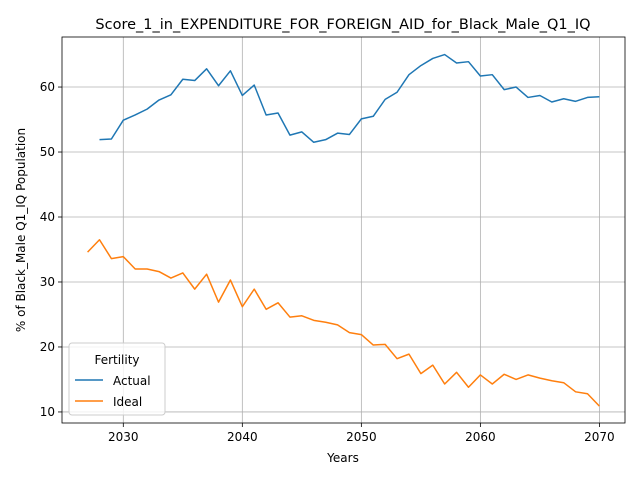 The height and width of the screenshot is (484, 640). I want to click on x-axis: 2030 2040 2050 2060 2070, so click(361, 433).